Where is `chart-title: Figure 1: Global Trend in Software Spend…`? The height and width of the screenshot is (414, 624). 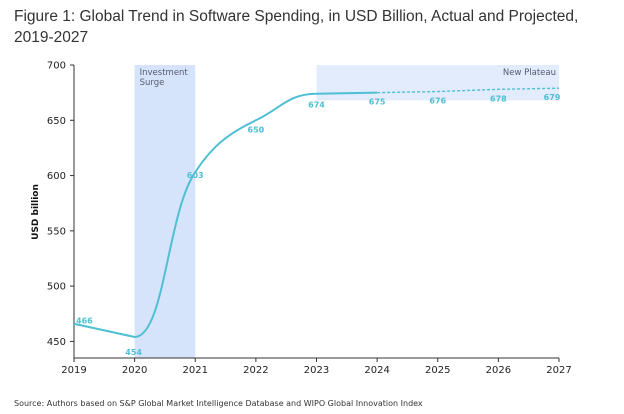
chart-title: Figure 1: Global Trend in Software Spend… is located at coordinates (296, 27).